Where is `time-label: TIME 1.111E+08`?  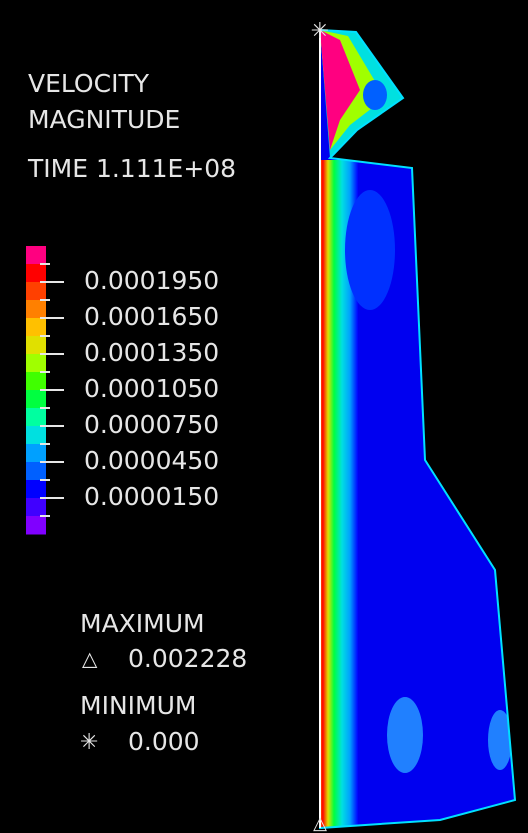 time-label: TIME 1.111E+08 is located at coordinates (131, 168).